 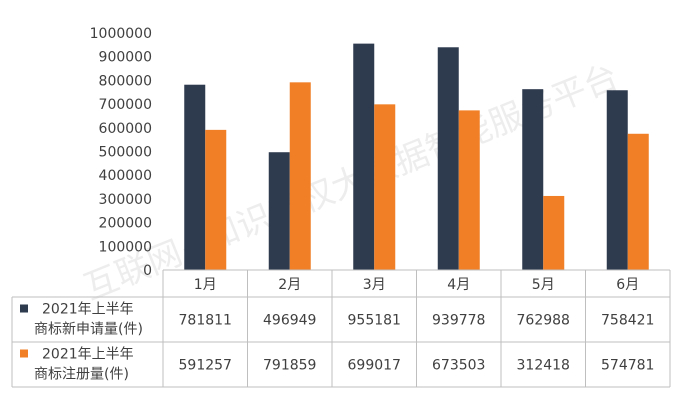 I want to click on y-tick-label: 300000, so click(x=125, y=200).